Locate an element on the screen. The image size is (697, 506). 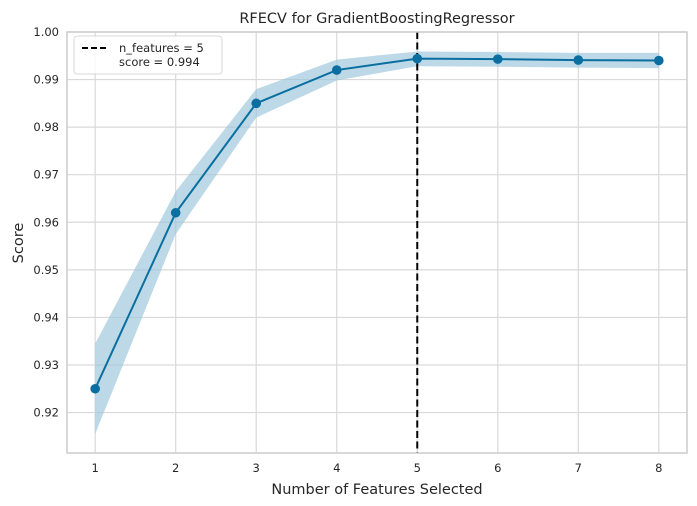
x-tick-label: 7 is located at coordinates (578, 468).